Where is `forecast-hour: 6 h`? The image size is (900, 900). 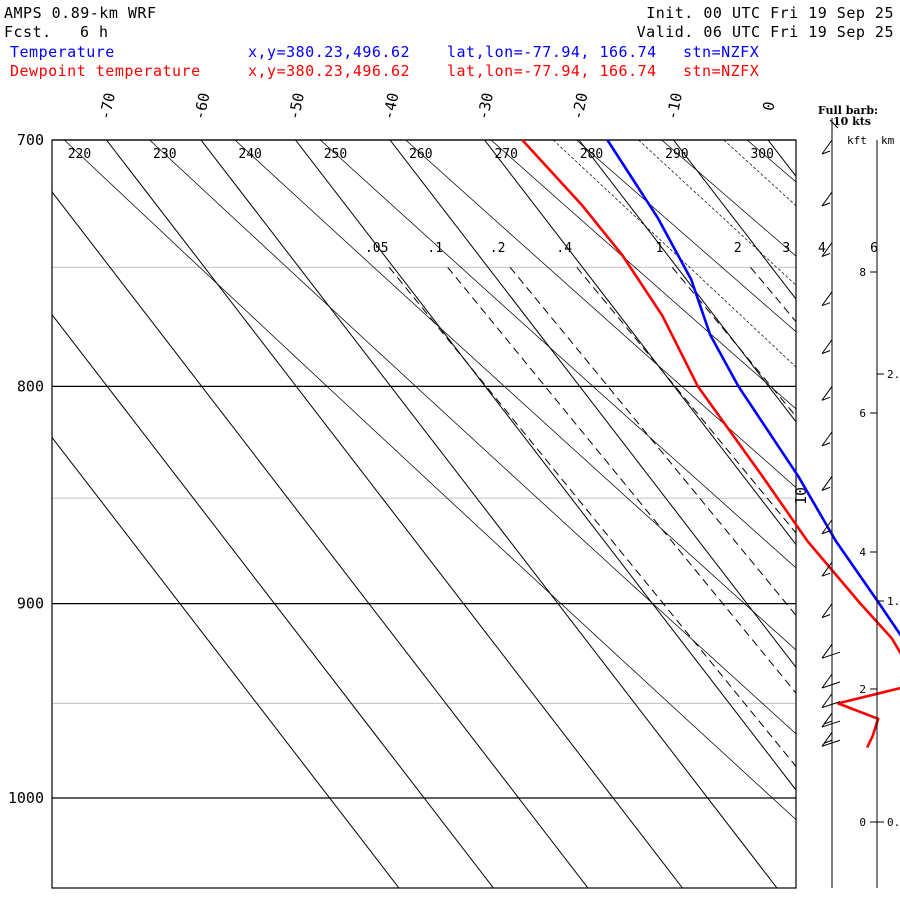
forecast-hour: 6 h is located at coordinates (94, 32).